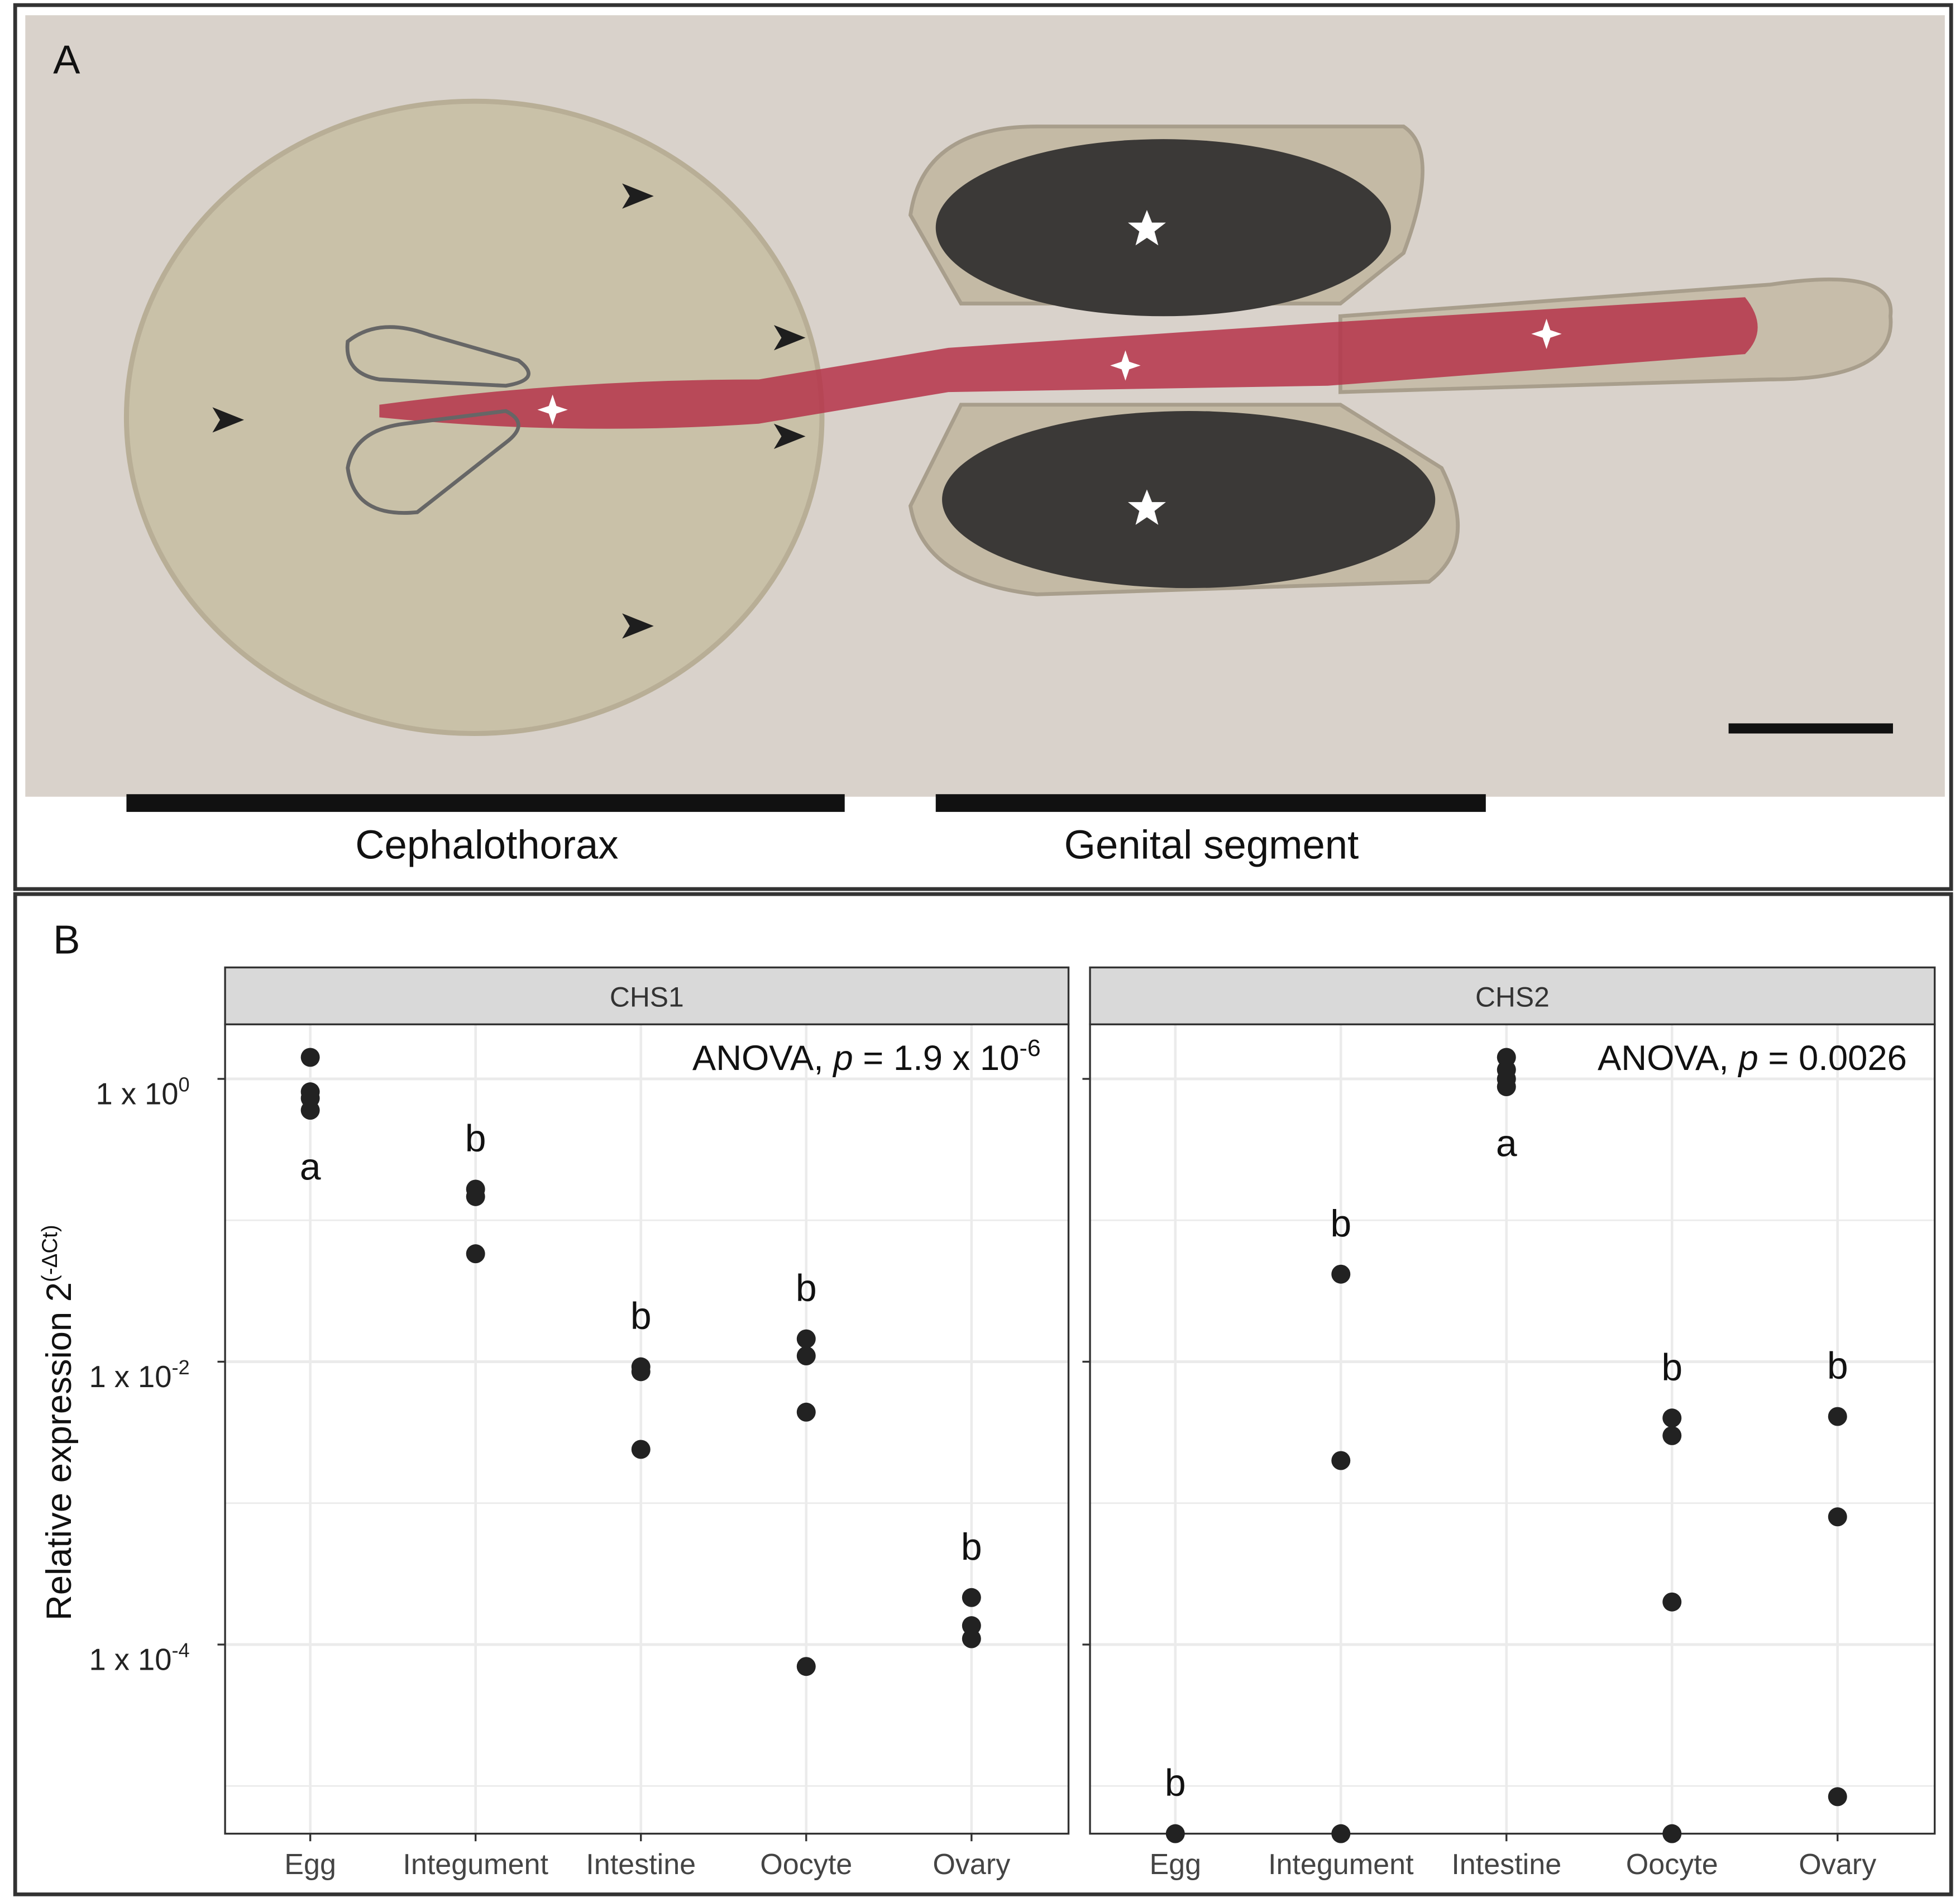 This screenshot has width=1960, height=1902. I want to click on stars, so click(1049, 367).